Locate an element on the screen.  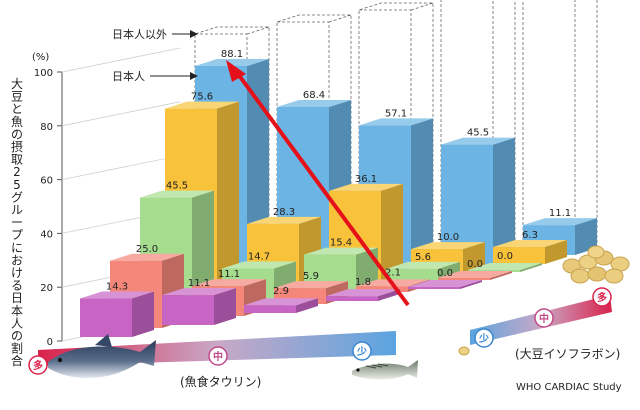
legend-non-japanese: 日本人以外 is located at coordinates (139, 34).